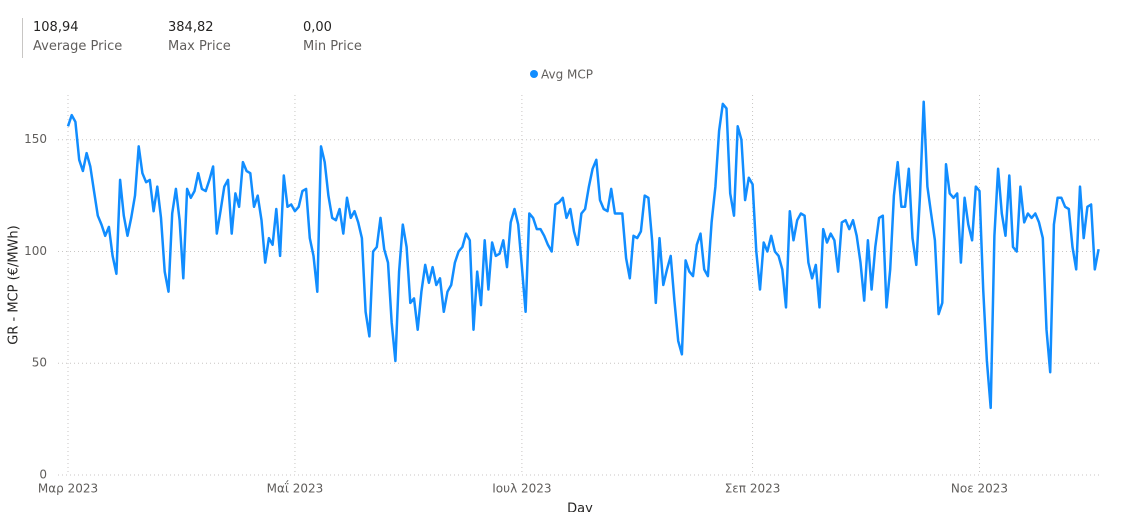 The height and width of the screenshot is (512, 1137). What do you see at coordinates (43, 475) in the screenshot?
I see `y-tick-label: 0` at bounding box center [43, 475].